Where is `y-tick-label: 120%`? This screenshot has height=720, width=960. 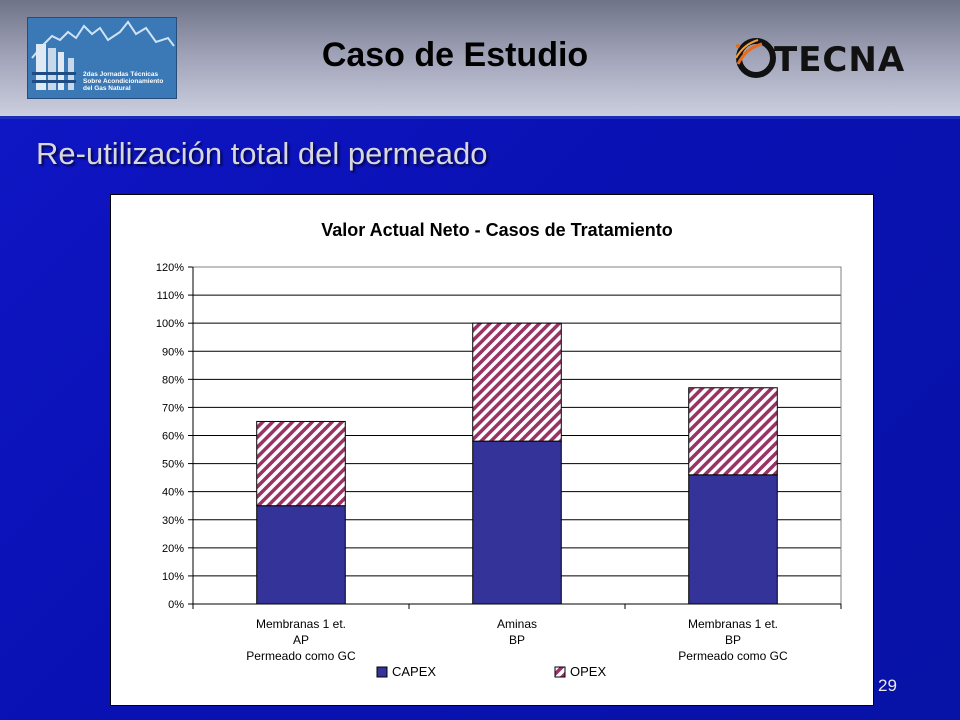 y-tick-label: 120% is located at coordinates (170, 268).